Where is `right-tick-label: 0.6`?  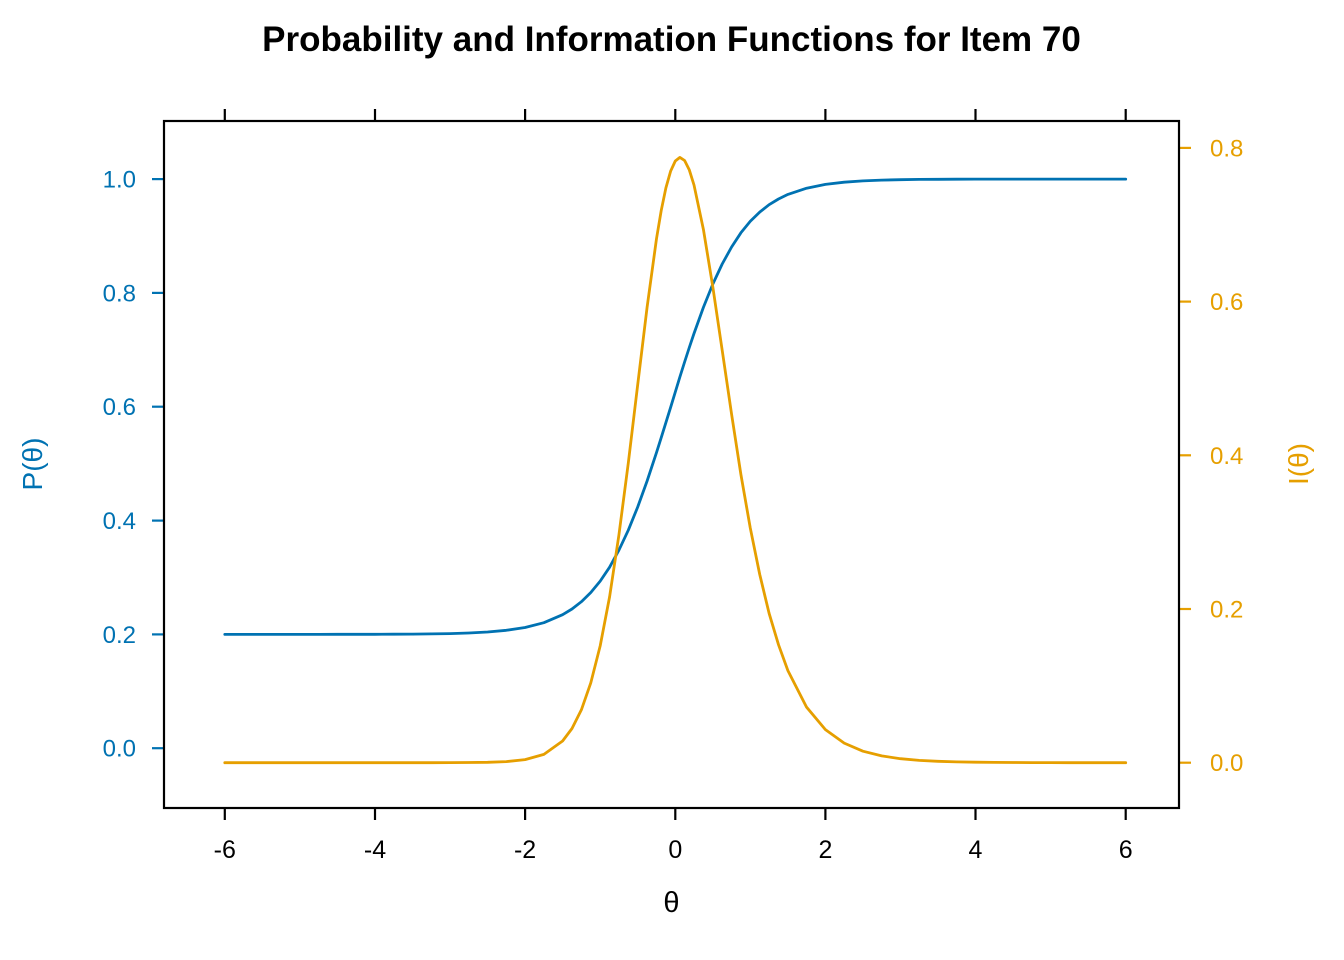
right-tick-label: 0.6 is located at coordinates (1226, 302).